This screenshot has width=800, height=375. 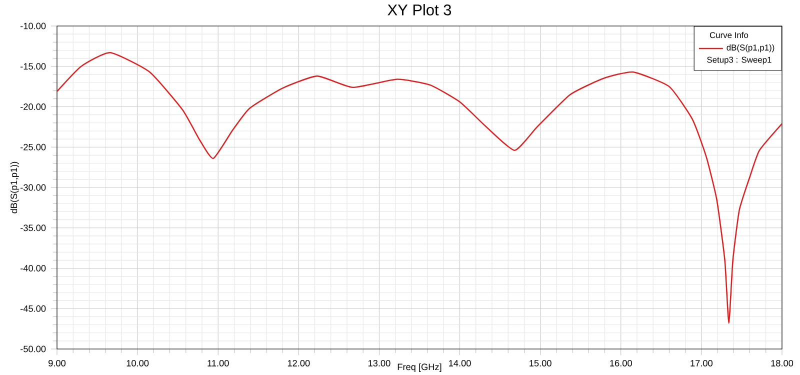 I want to click on x-tick-label: 10.00, so click(x=137, y=363).